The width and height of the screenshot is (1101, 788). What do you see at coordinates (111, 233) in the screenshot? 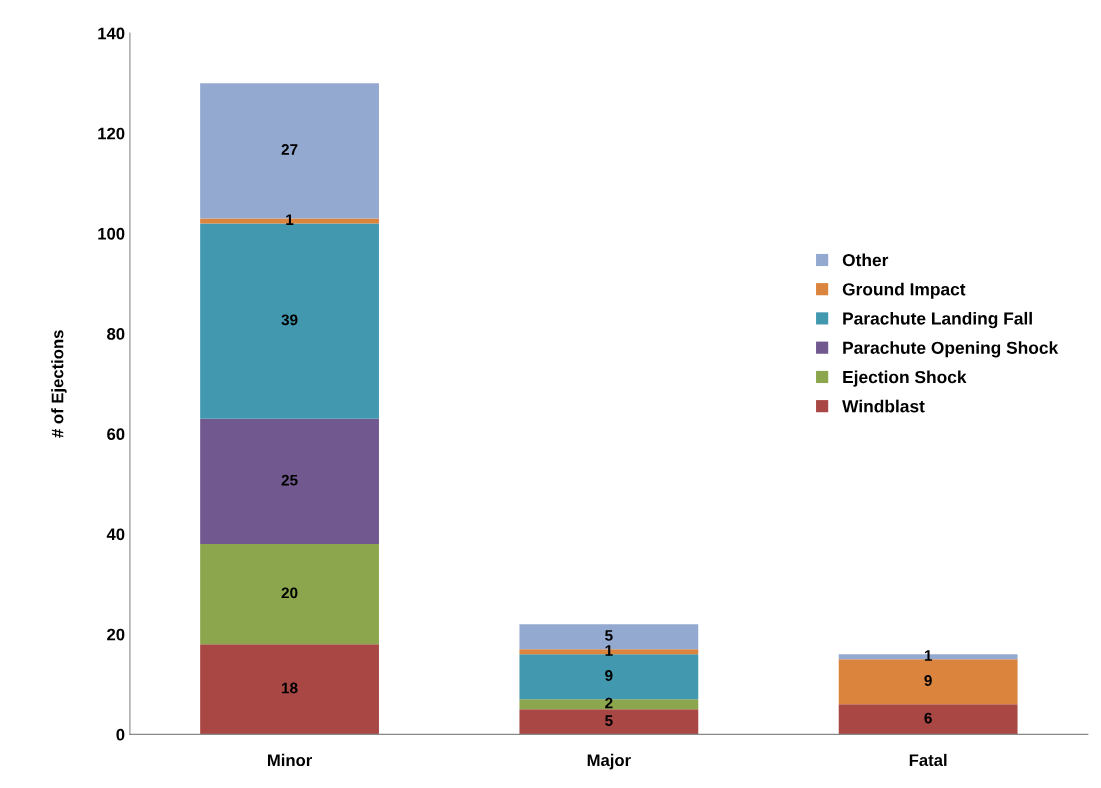
I see `y-tick-label: 100` at bounding box center [111, 233].